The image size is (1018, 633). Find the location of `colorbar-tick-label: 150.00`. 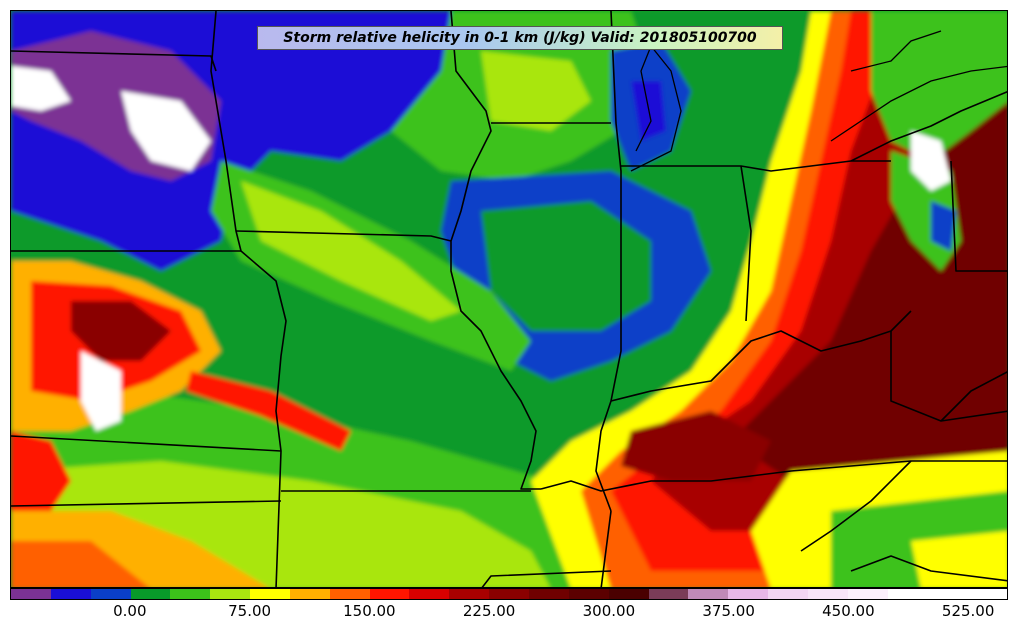

colorbar-tick-label: 150.00 is located at coordinates (369, 611).